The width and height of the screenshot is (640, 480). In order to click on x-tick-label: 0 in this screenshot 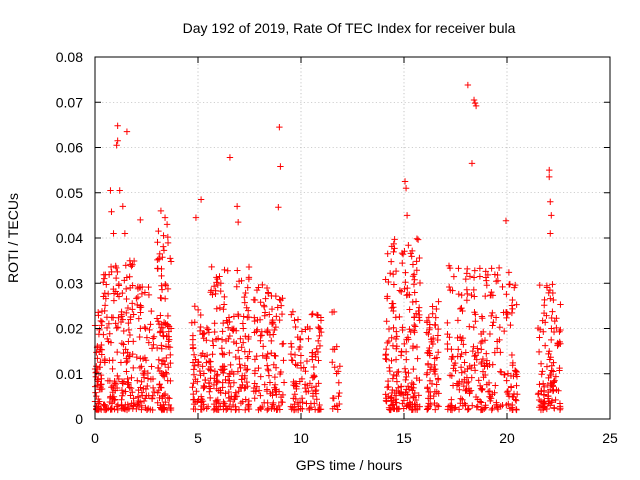, I will do `click(95, 438)`.